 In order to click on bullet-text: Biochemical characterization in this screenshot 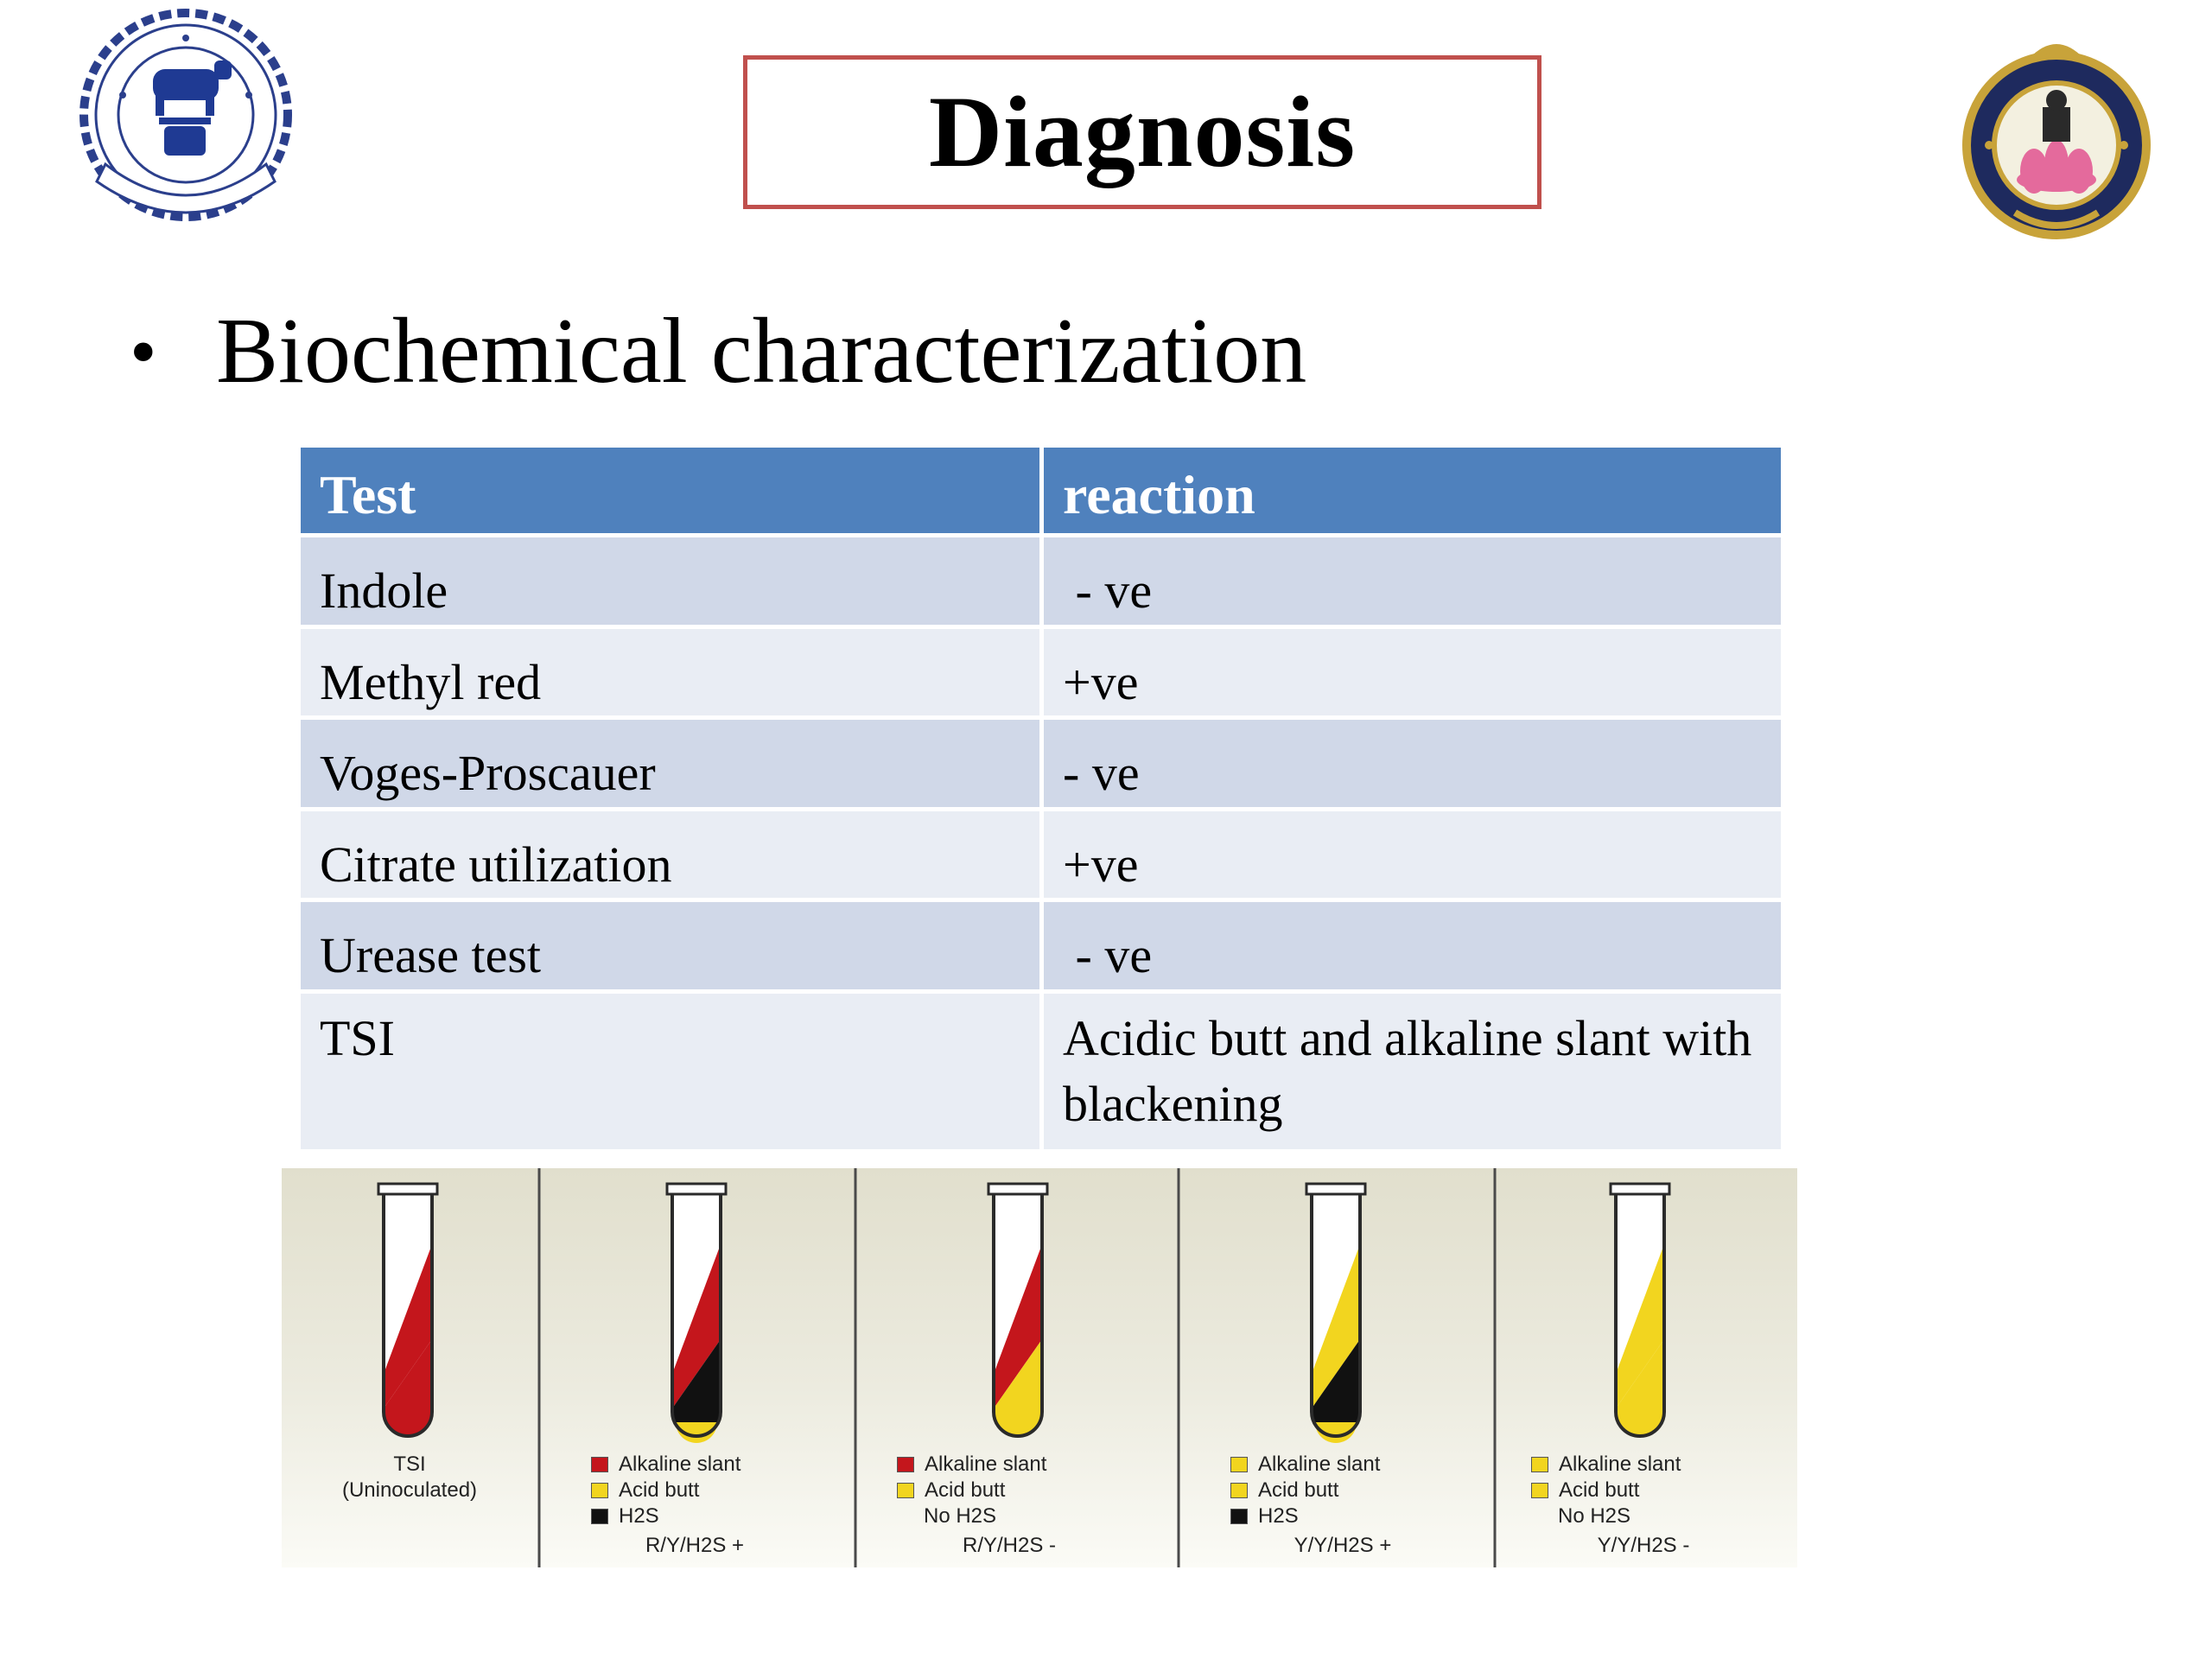, I will do `click(761, 351)`.